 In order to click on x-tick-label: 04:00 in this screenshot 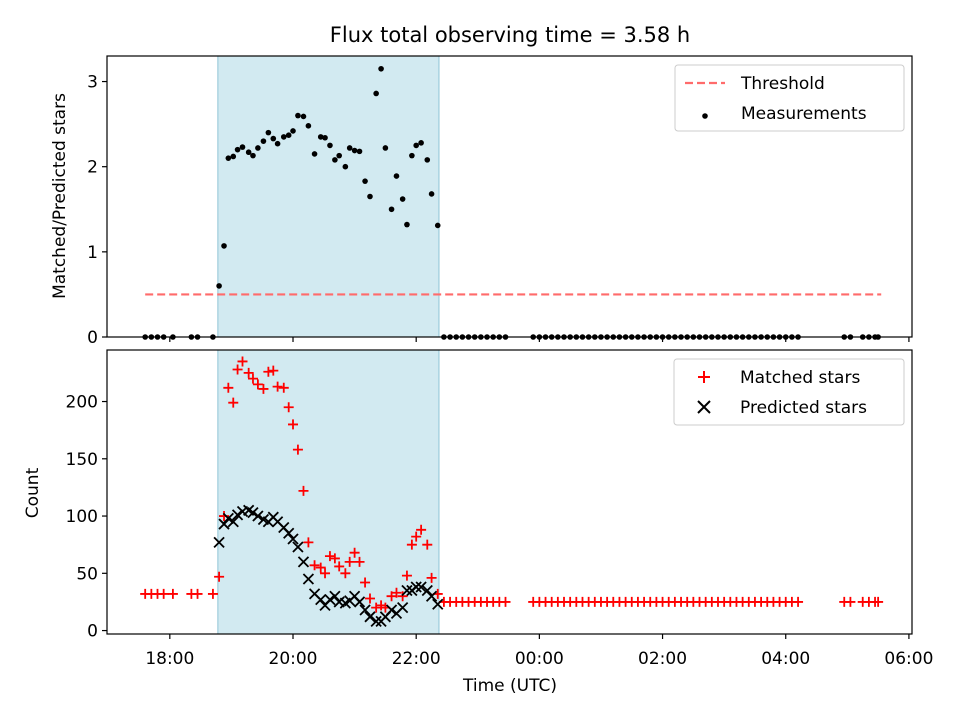, I will do `click(785, 659)`.